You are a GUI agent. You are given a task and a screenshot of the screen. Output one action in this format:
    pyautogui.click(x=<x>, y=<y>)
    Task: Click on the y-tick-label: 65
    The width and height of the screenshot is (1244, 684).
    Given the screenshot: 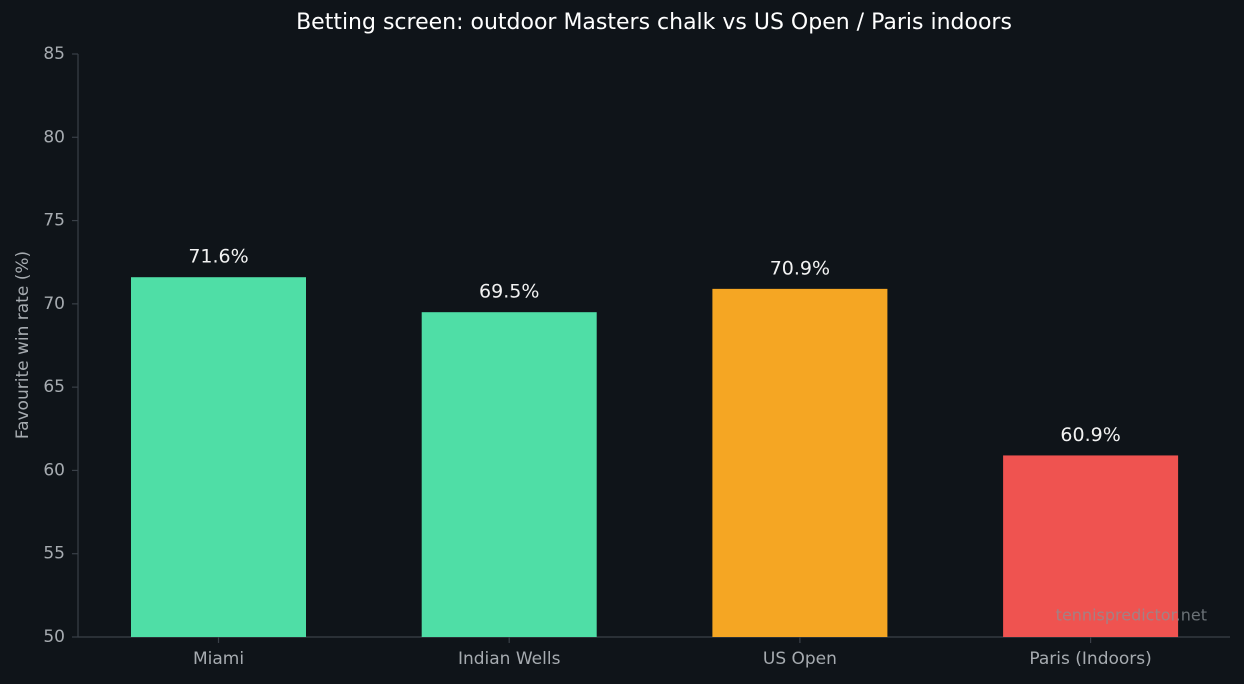 What is the action you would take?
    pyautogui.click(x=54, y=387)
    